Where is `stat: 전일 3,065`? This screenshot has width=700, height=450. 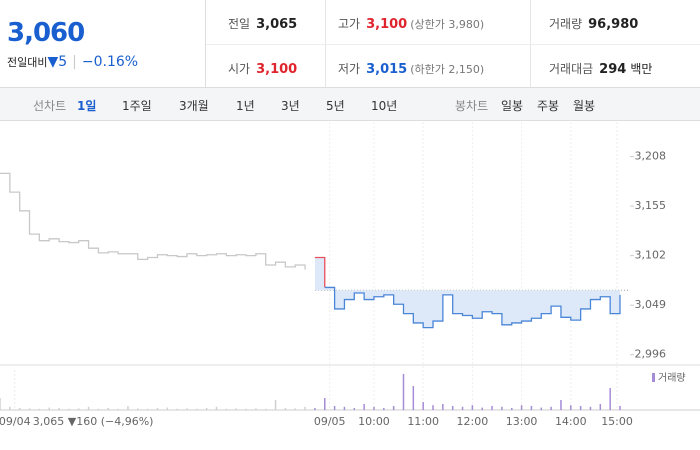 stat: 전일 3,065 is located at coordinates (262, 23).